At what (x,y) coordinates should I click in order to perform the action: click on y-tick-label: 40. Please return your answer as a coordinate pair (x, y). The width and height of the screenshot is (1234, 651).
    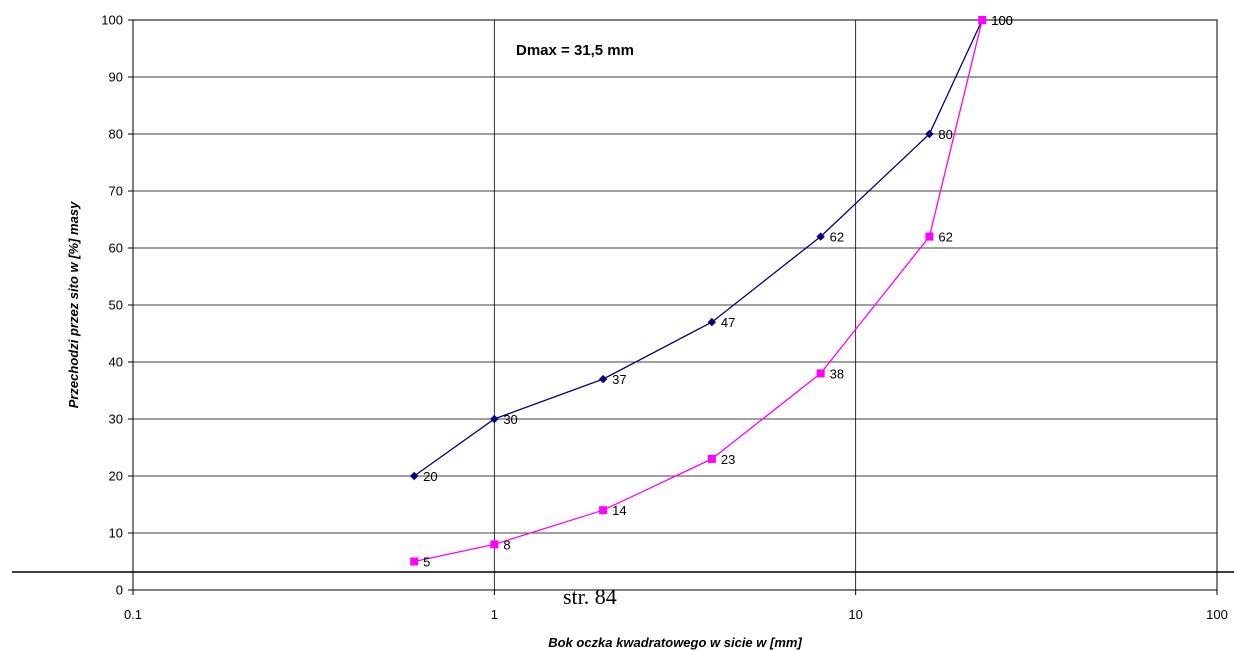
    Looking at the image, I should click on (116, 362).